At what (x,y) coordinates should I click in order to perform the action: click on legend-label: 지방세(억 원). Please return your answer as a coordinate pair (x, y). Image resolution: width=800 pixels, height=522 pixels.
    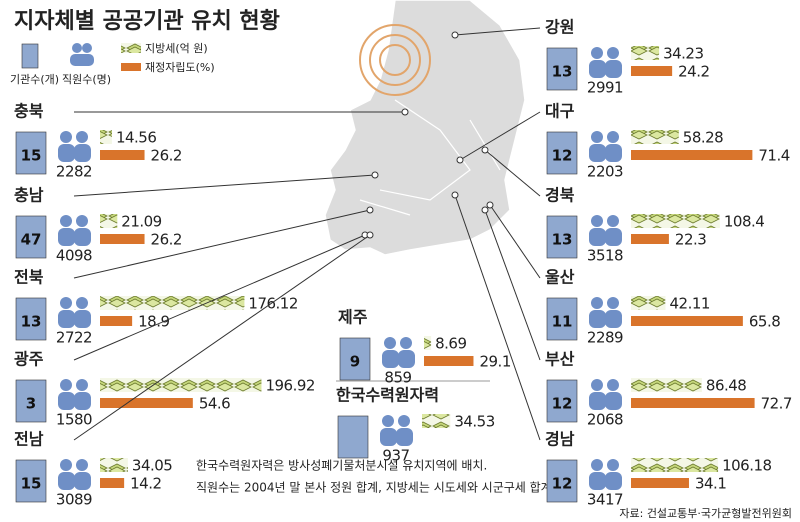
    Looking at the image, I should click on (176, 48).